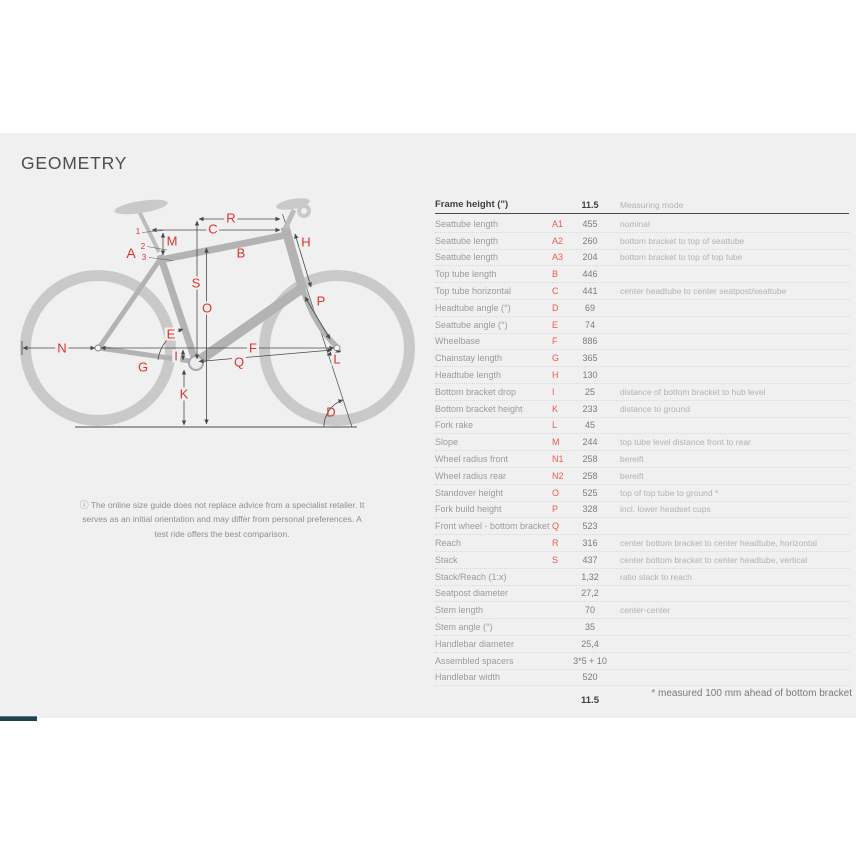 The height and width of the screenshot is (856, 856). Describe the element at coordinates (555, 375) in the screenshot. I see `row-letter: H` at that location.